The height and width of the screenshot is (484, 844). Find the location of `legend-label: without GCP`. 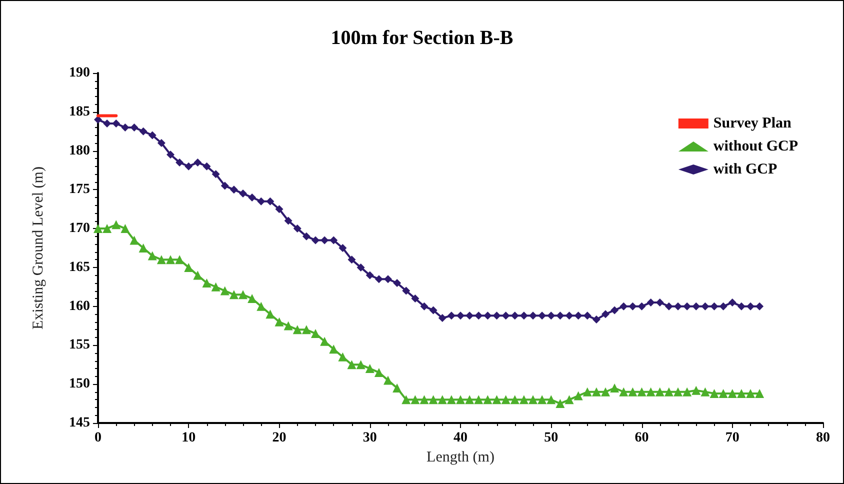

legend-label: without GCP is located at coordinates (755, 146).